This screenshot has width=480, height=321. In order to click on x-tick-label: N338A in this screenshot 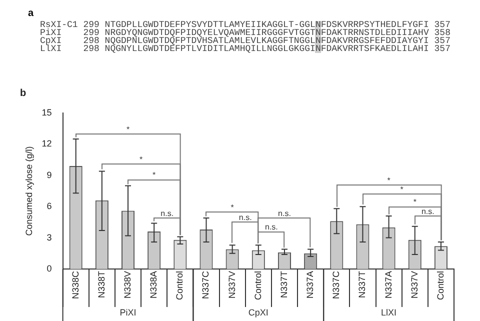, I will do `click(153, 285)`.